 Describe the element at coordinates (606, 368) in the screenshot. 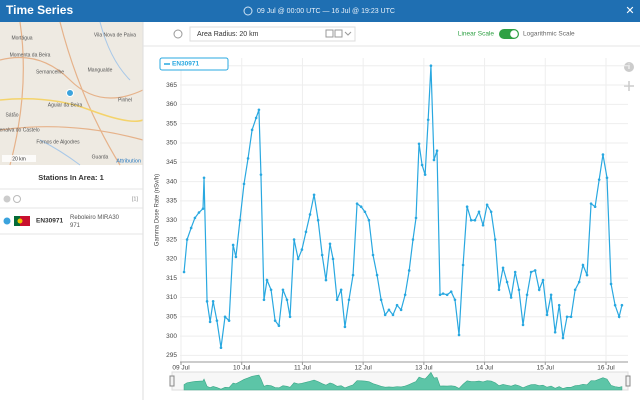

I see `x-tick-label: 16 Jul` at that location.